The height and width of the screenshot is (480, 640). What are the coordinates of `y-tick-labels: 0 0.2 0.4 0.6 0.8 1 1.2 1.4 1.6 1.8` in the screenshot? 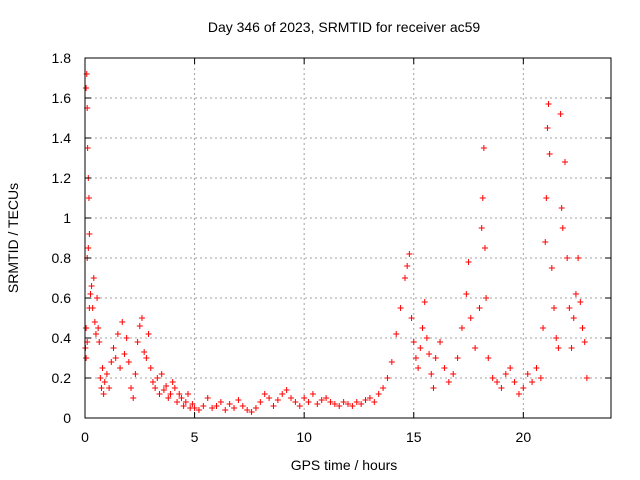 It's located at (62, 238).